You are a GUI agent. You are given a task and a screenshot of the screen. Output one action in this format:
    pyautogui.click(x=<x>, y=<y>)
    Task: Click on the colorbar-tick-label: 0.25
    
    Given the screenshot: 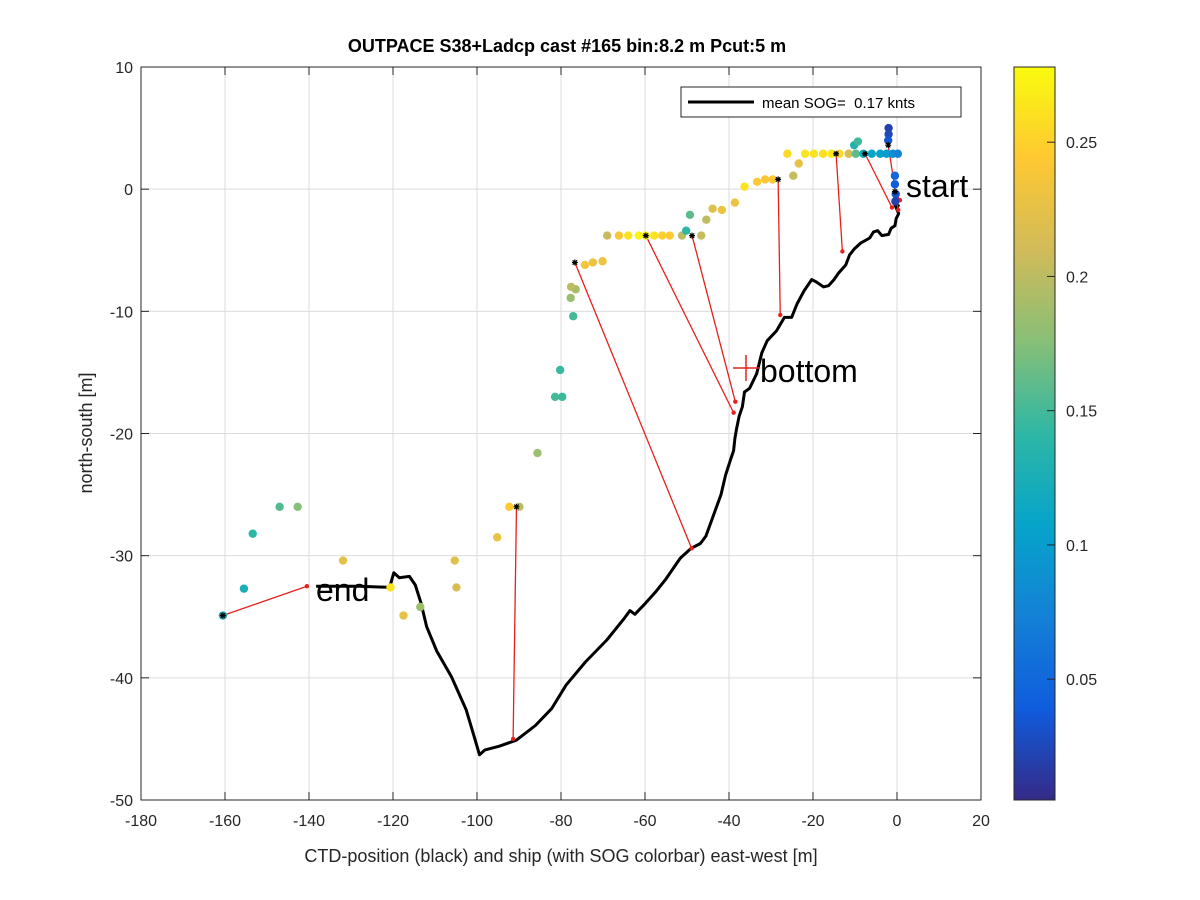 What is the action you would take?
    pyautogui.click(x=1081, y=143)
    